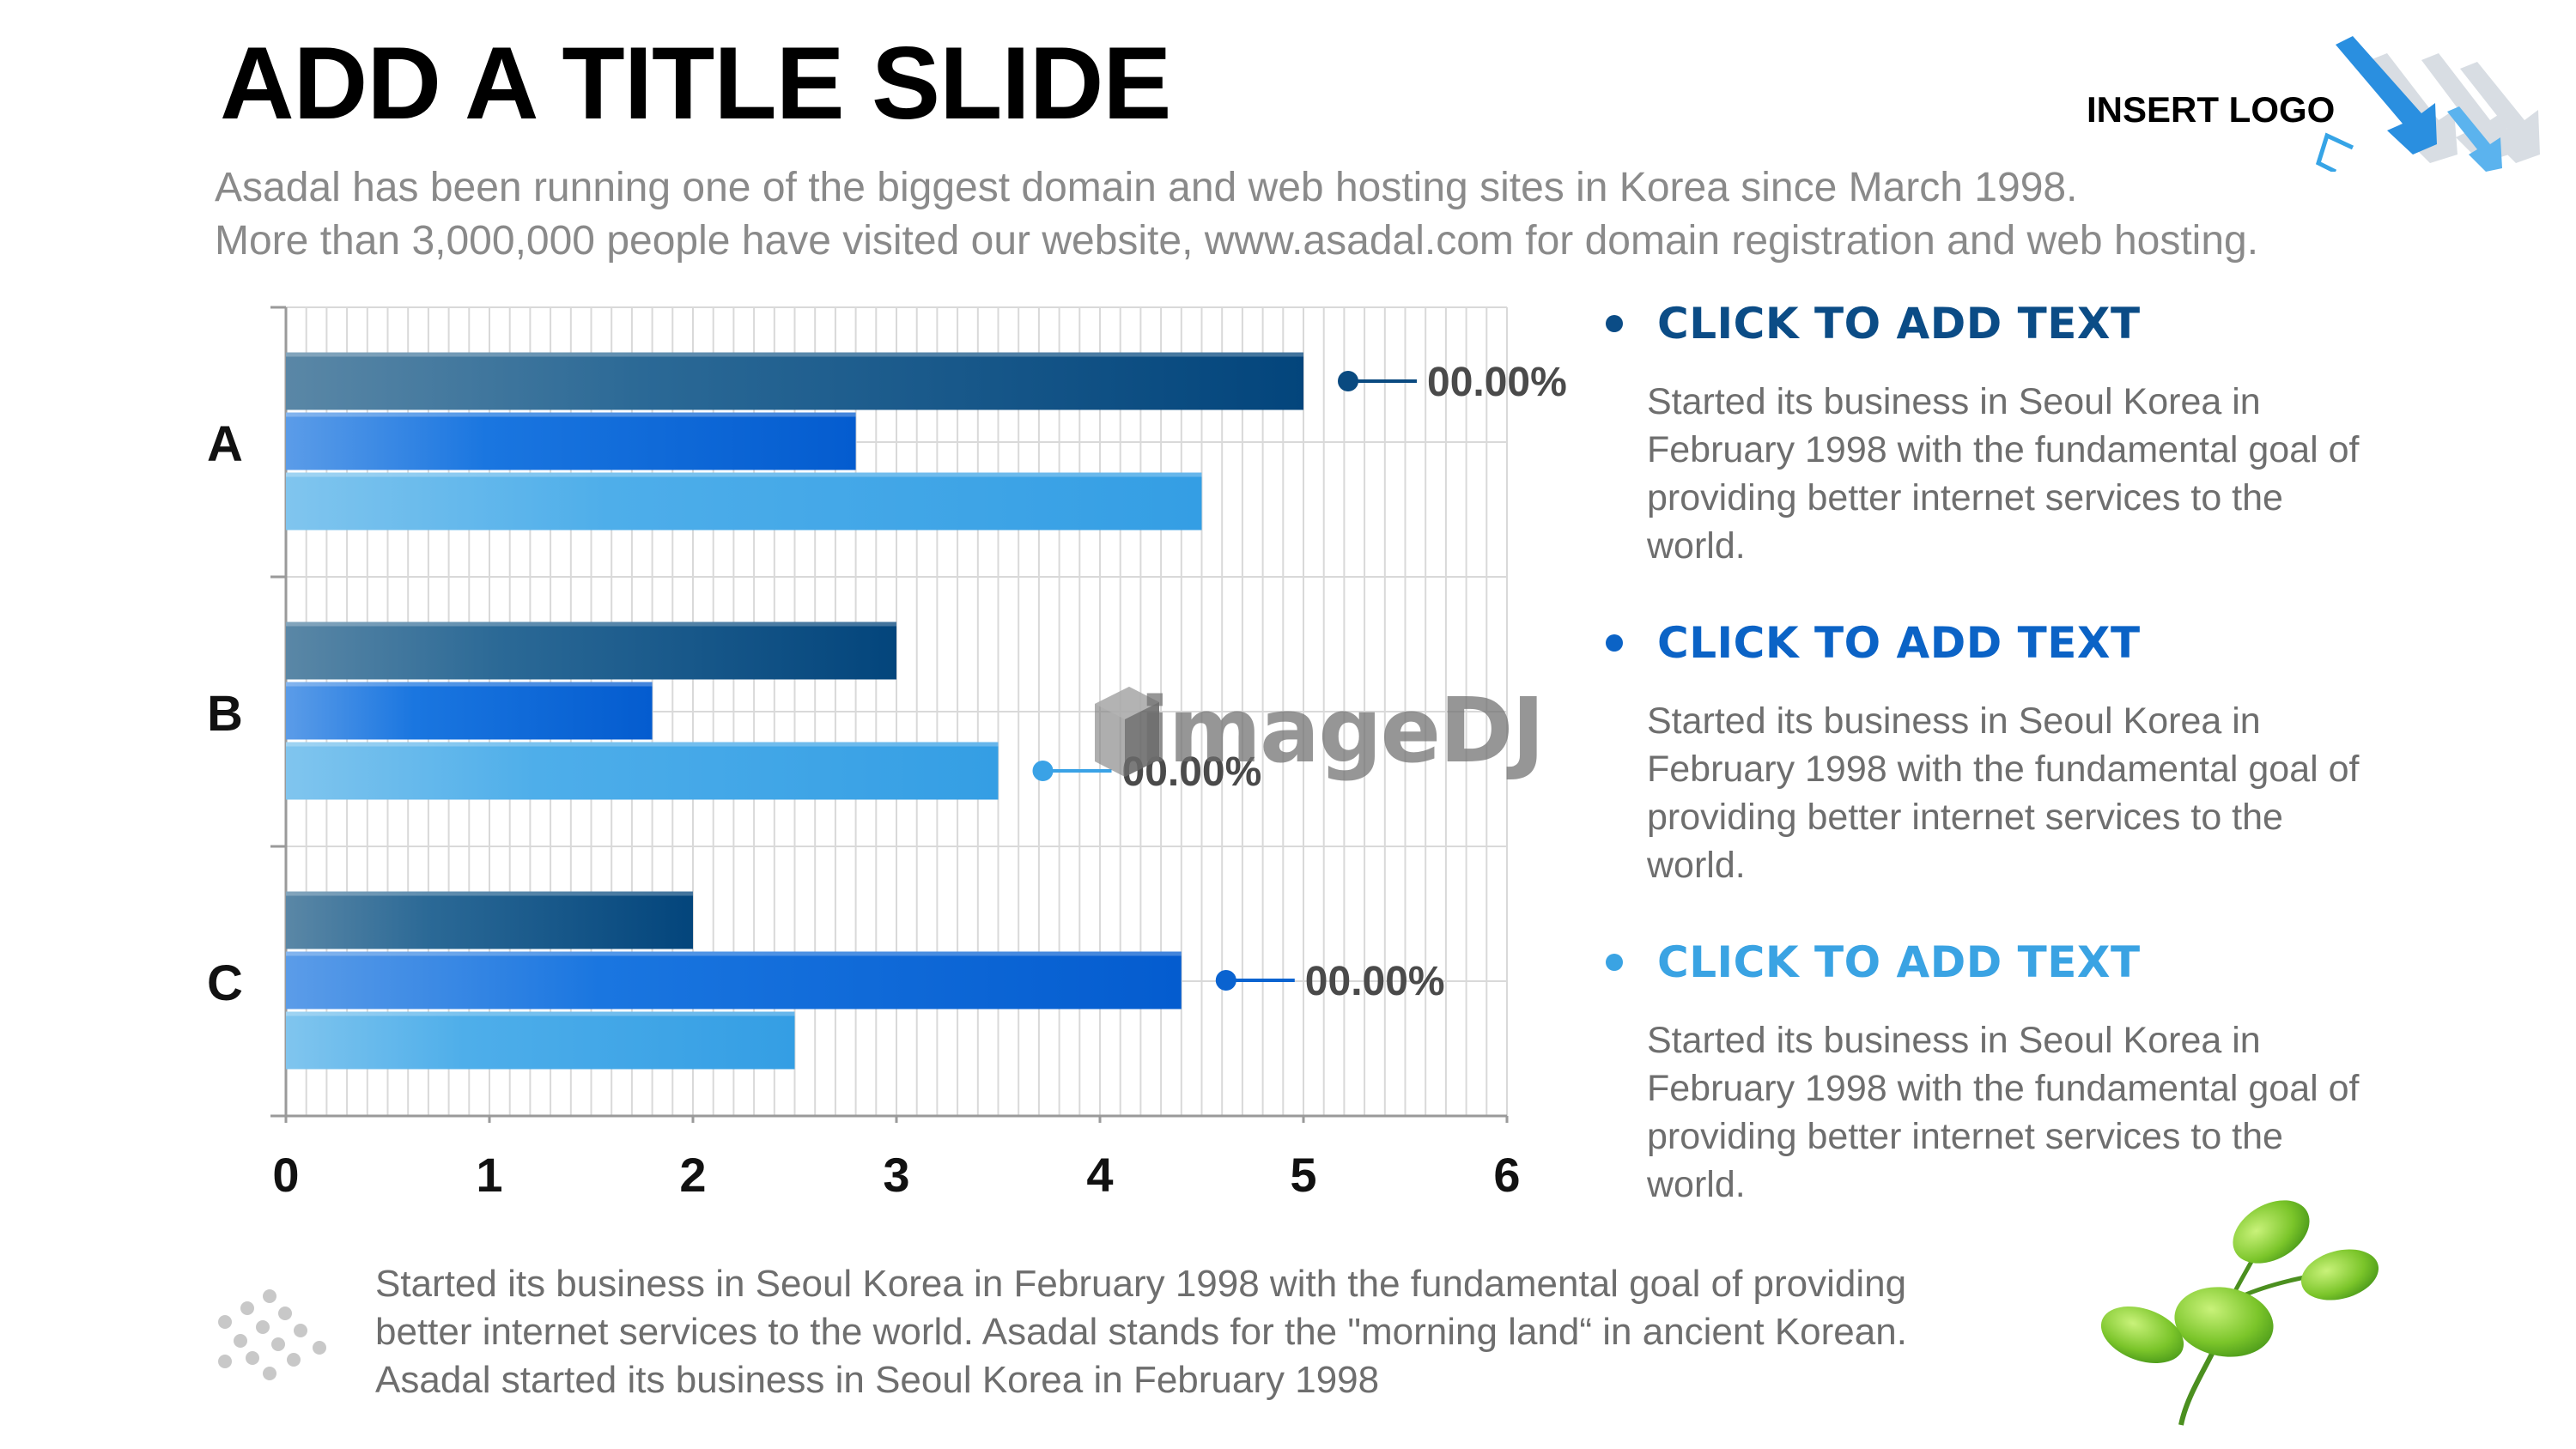 The image size is (2576, 1449). What do you see at coordinates (489, 1175) in the screenshot?
I see `x-tick-label: 1` at bounding box center [489, 1175].